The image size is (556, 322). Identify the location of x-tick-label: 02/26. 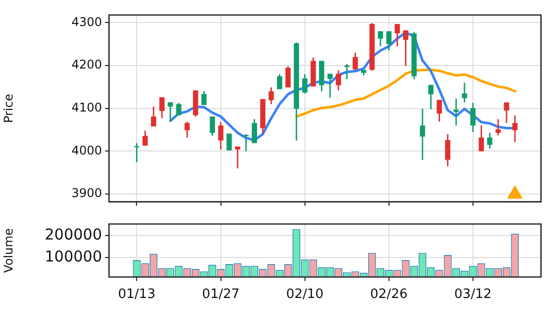
(389, 294).